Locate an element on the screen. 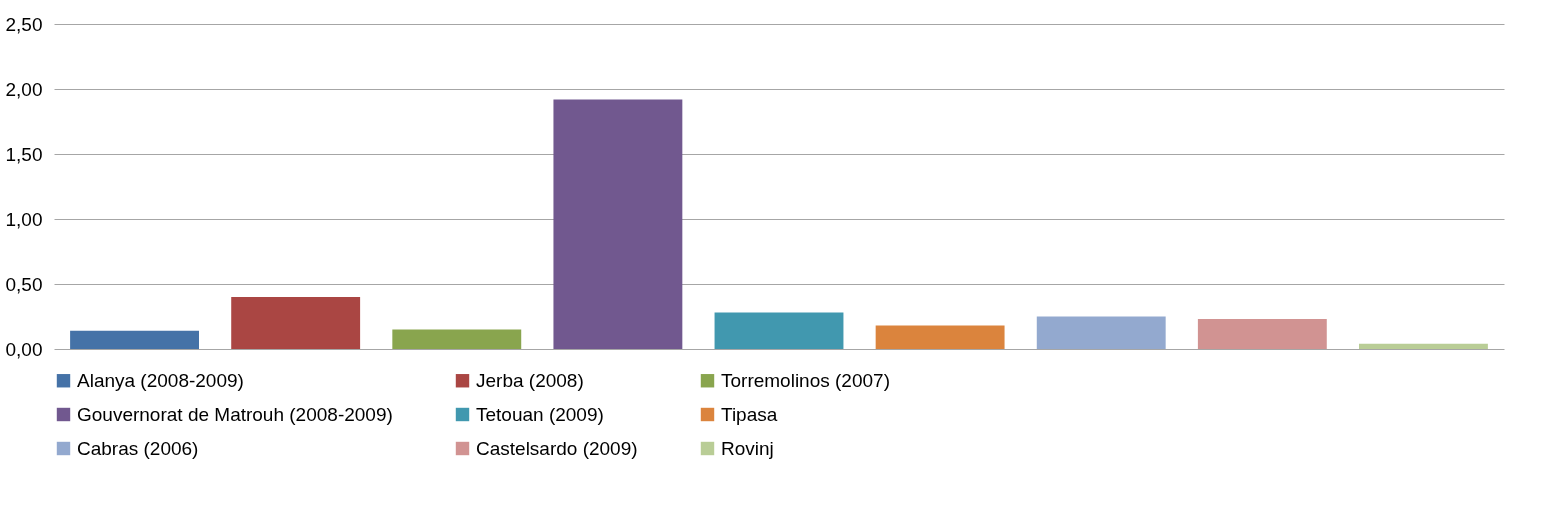  legend-label: Rovinj is located at coordinates (747, 448).